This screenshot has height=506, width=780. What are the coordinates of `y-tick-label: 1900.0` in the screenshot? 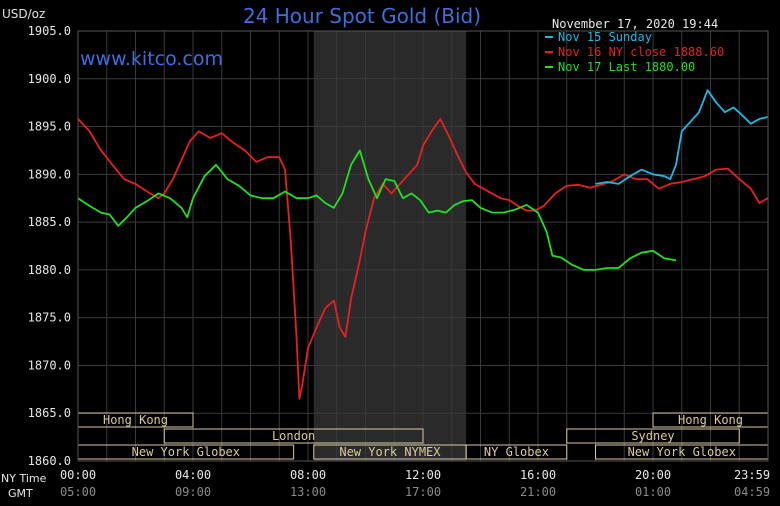 It's located at (49, 79).